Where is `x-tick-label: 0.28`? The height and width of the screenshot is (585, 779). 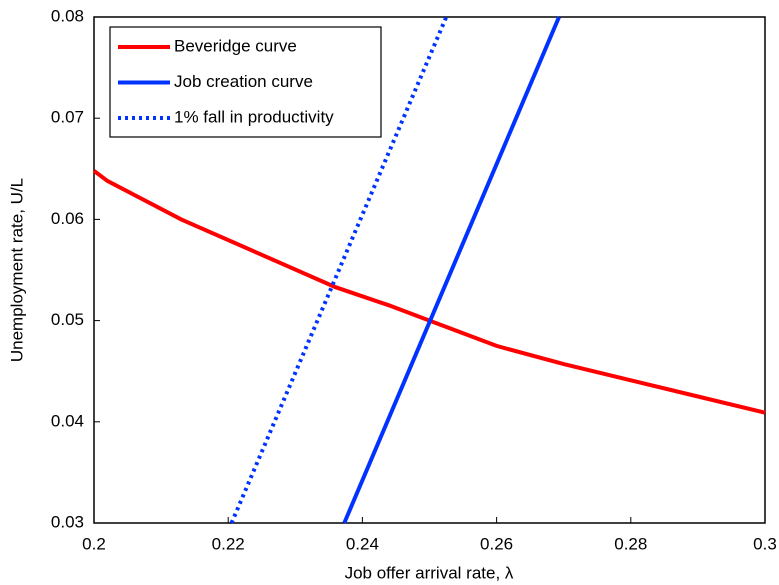
x-tick-label: 0.28 is located at coordinates (630, 543).